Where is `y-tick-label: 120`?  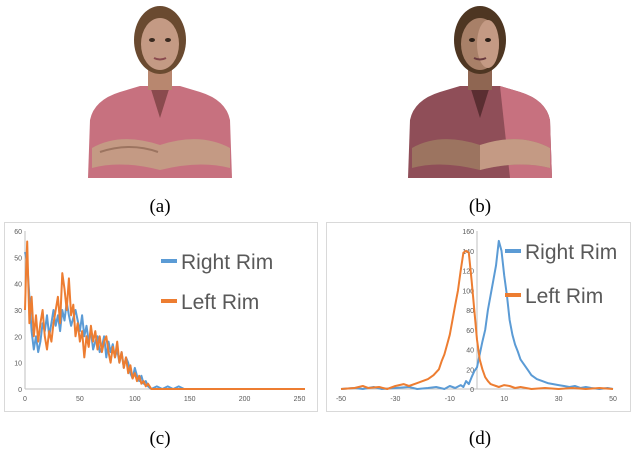 y-tick-label: 120 is located at coordinates (468, 272).